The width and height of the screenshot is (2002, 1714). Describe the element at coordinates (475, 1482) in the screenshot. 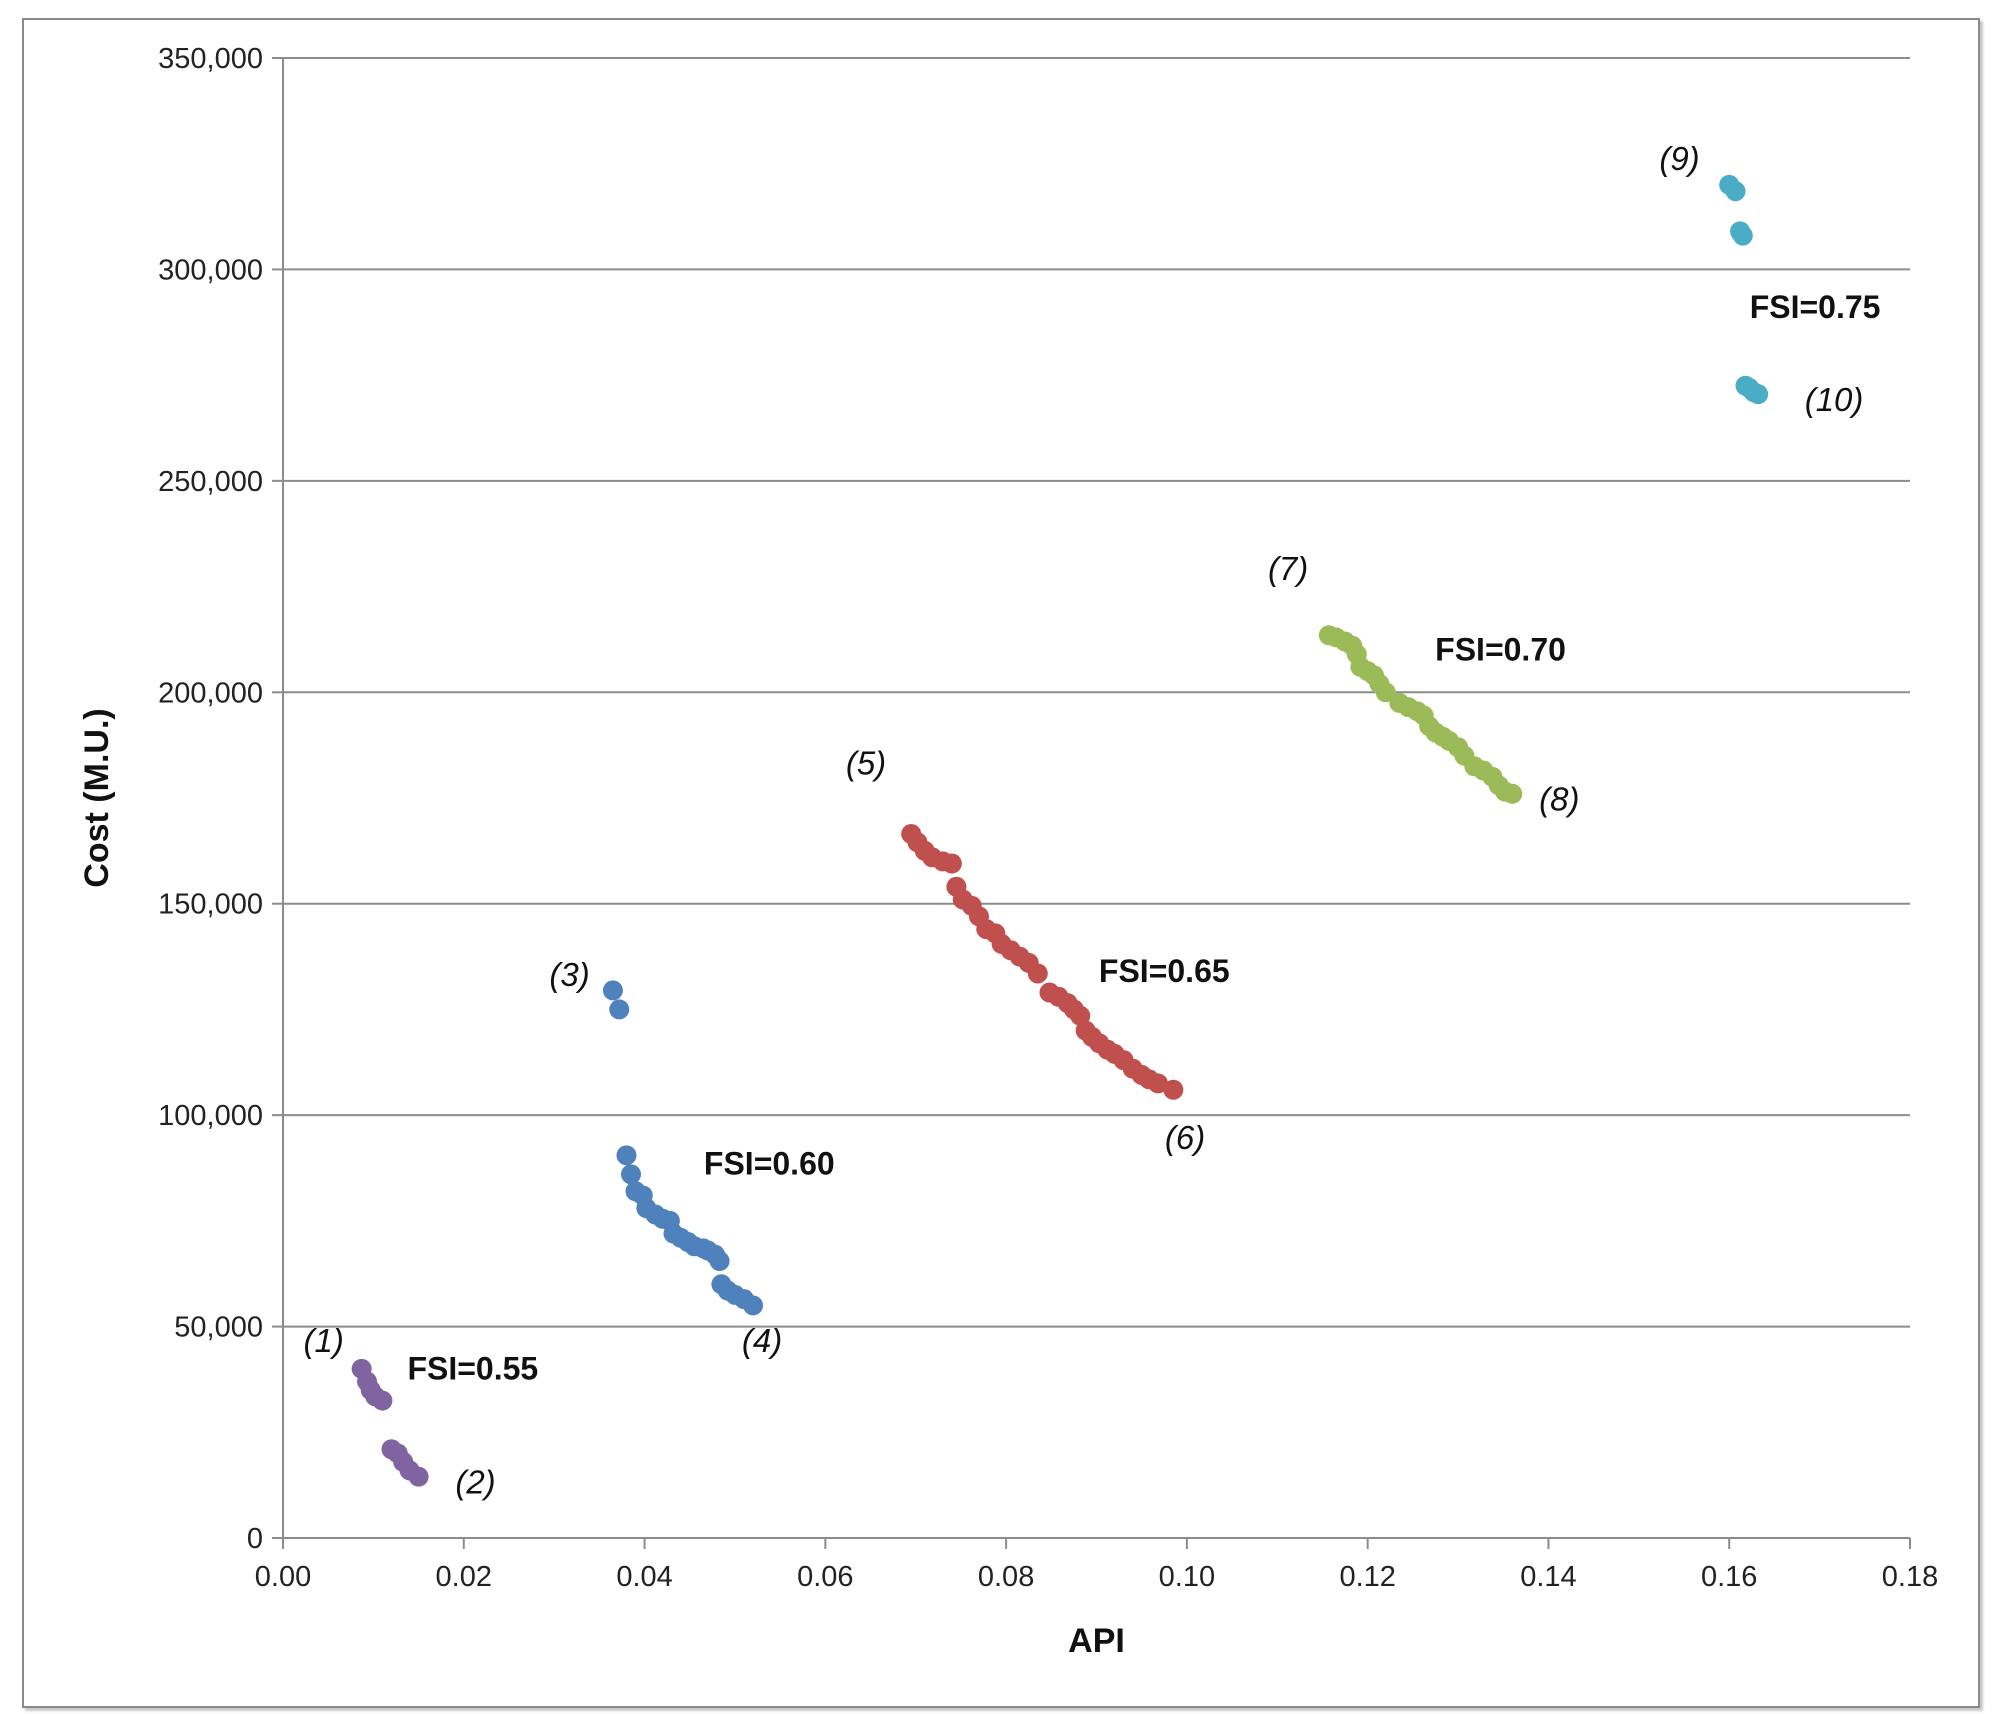

I see `point-label: (2)` at that location.